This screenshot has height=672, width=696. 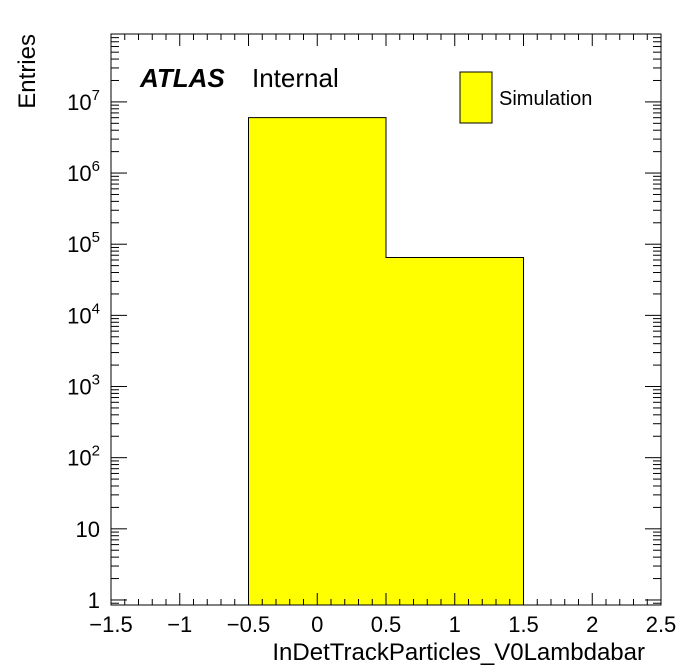 I want to click on y-axis-title: Entries, so click(x=27, y=71).